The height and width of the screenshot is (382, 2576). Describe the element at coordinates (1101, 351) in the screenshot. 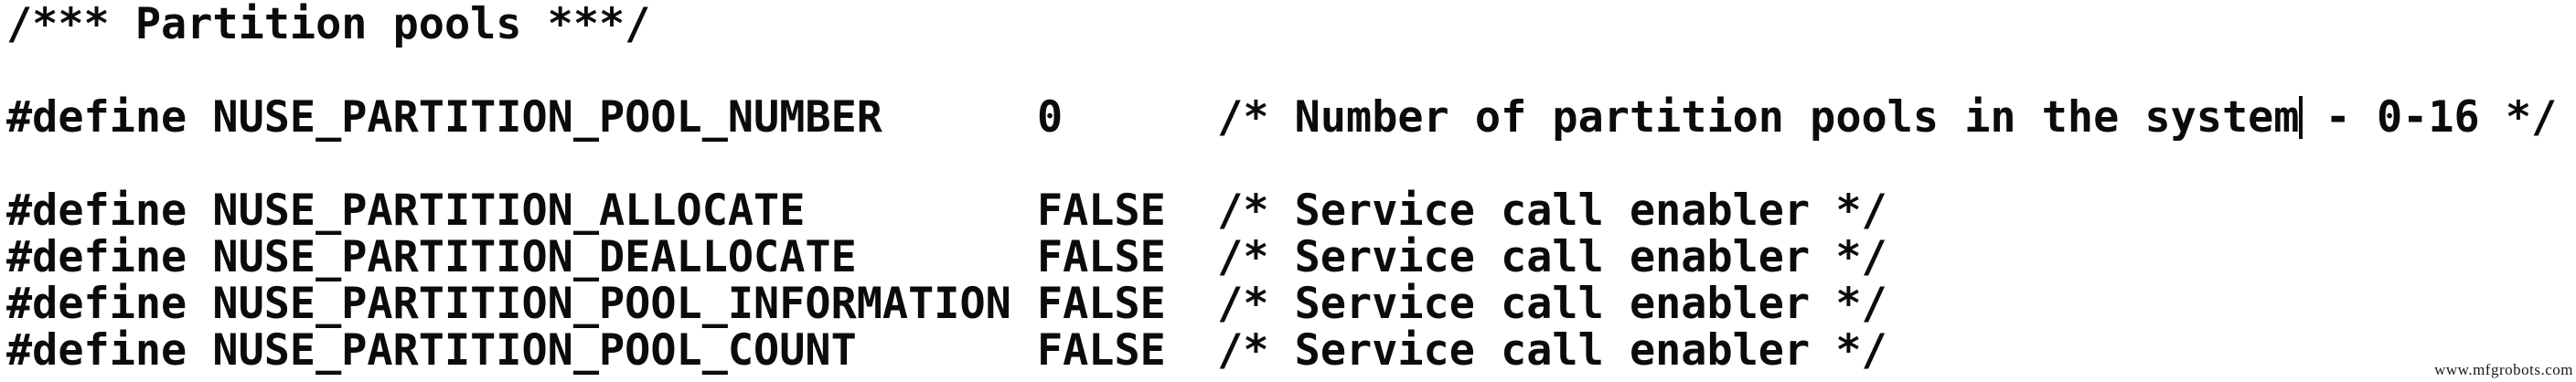

I see `macro-value-partition-pool-count: FALSE` at that location.